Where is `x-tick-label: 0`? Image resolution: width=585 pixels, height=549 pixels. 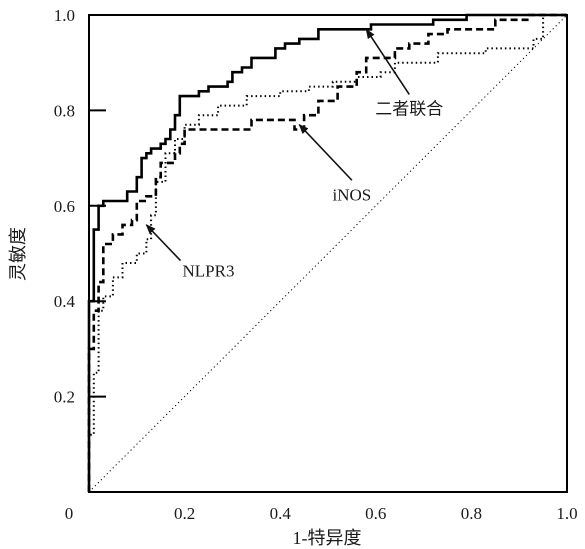
x-tick-label: 0 is located at coordinates (69, 513).